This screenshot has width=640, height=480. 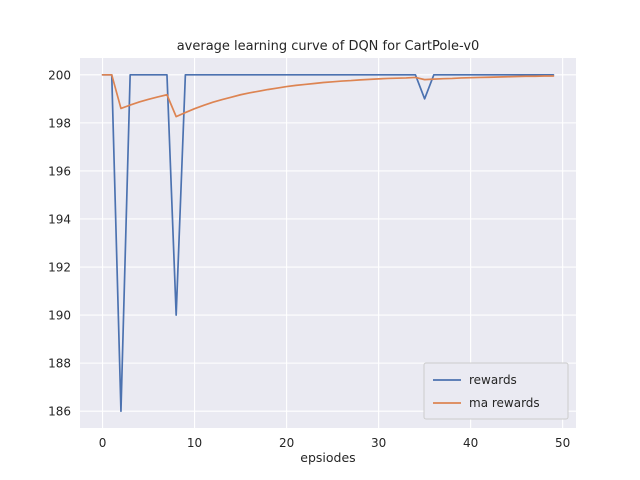 I want to click on x-tick-label: 0, so click(x=103, y=443).